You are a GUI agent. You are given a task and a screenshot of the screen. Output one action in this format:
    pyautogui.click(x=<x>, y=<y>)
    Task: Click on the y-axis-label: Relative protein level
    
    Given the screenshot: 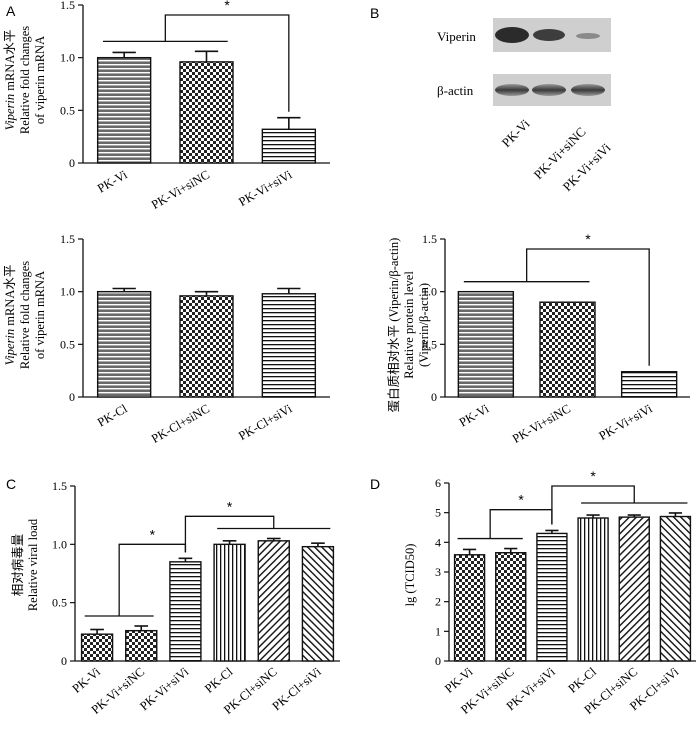 What is the action you would take?
    pyautogui.click(x=409, y=325)
    